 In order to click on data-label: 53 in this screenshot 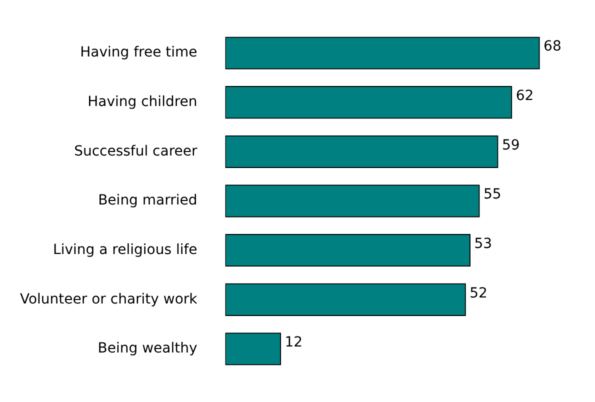, I will do `click(483, 244)`.